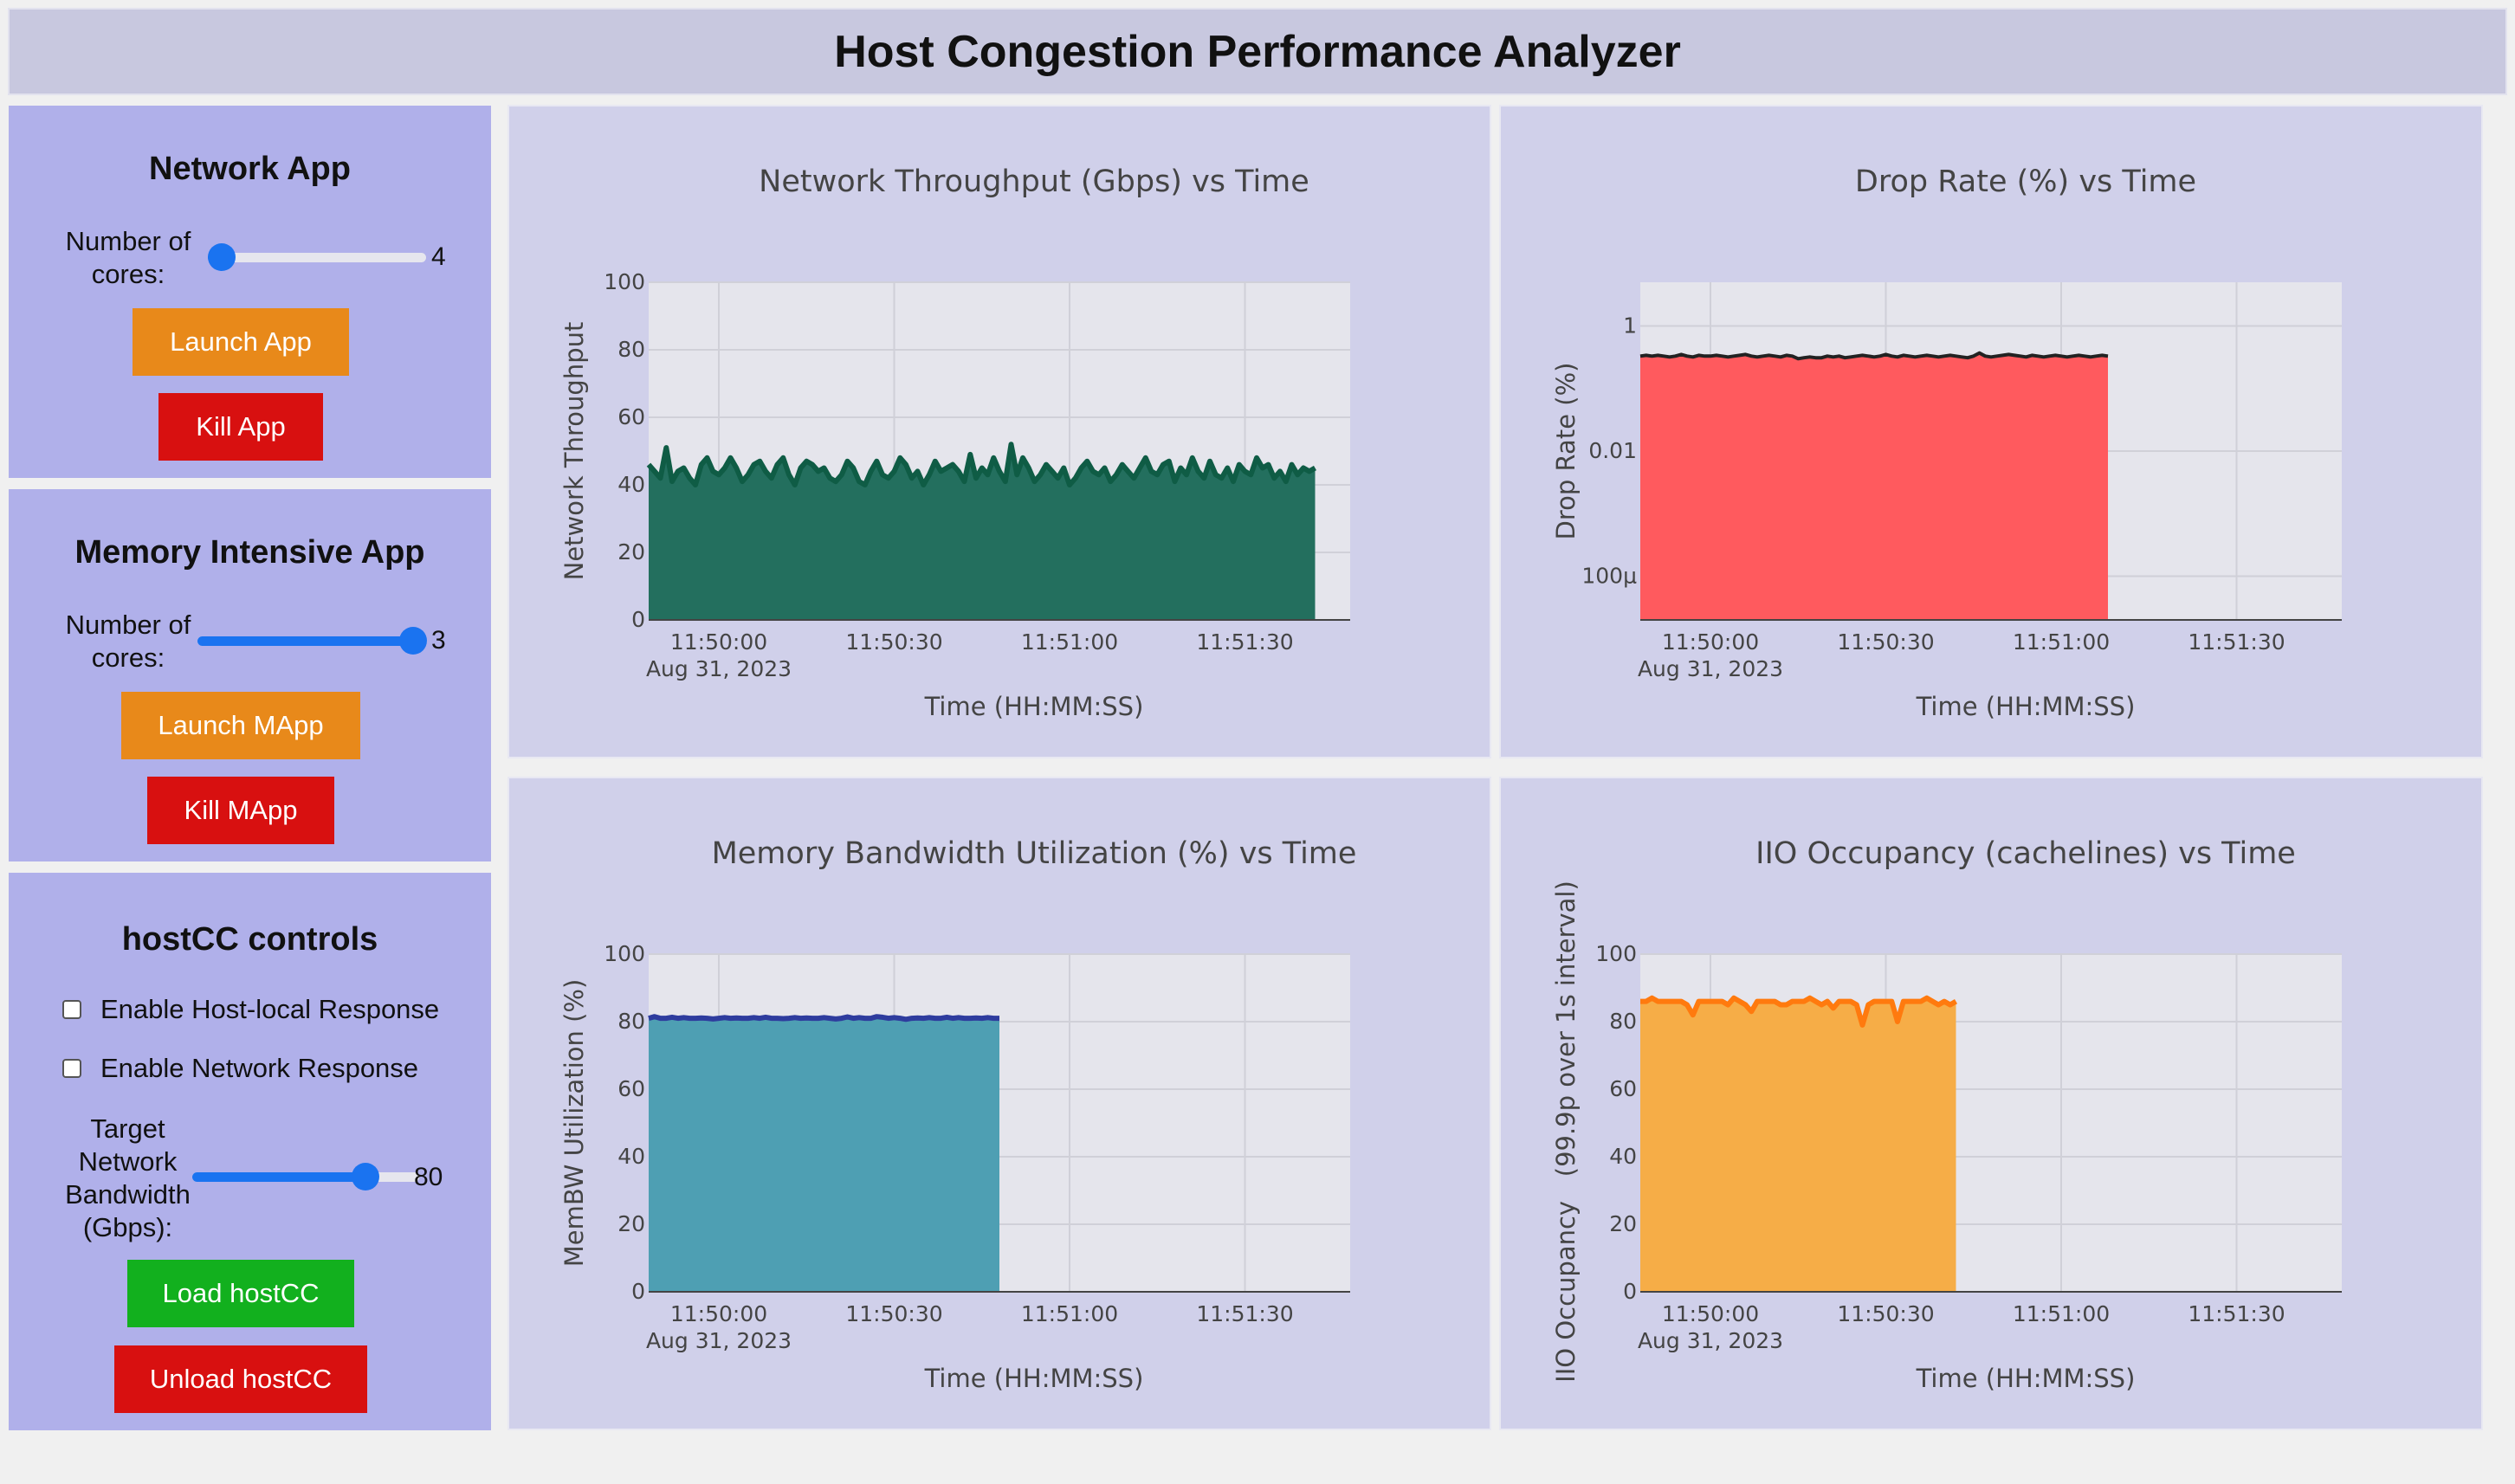 This screenshot has height=1484, width=2515. Describe the element at coordinates (128, 257) in the screenshot. I see `network-cores-label: Number of cores:` at that location.